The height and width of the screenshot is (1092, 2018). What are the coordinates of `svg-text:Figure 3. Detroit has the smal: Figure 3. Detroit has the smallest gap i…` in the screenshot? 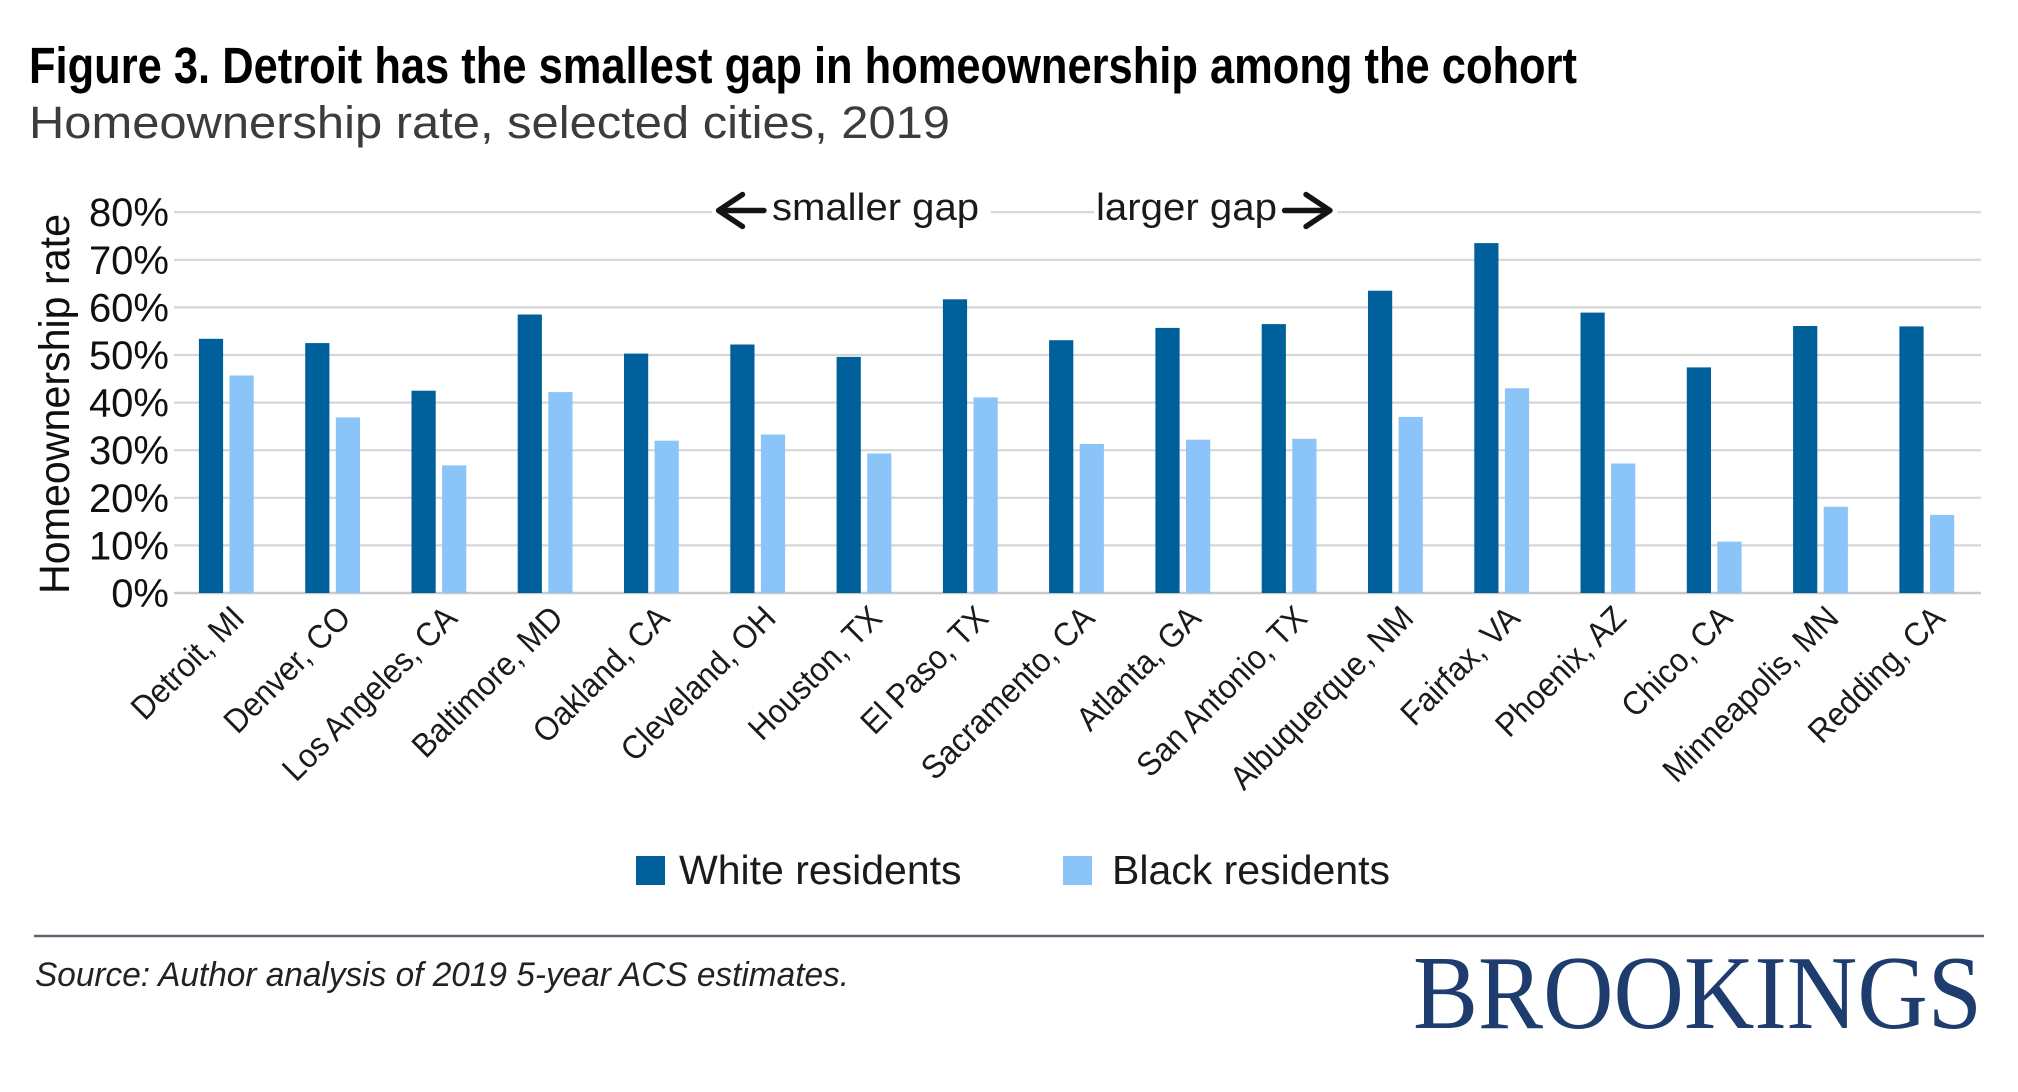 It's located at (803, 65).